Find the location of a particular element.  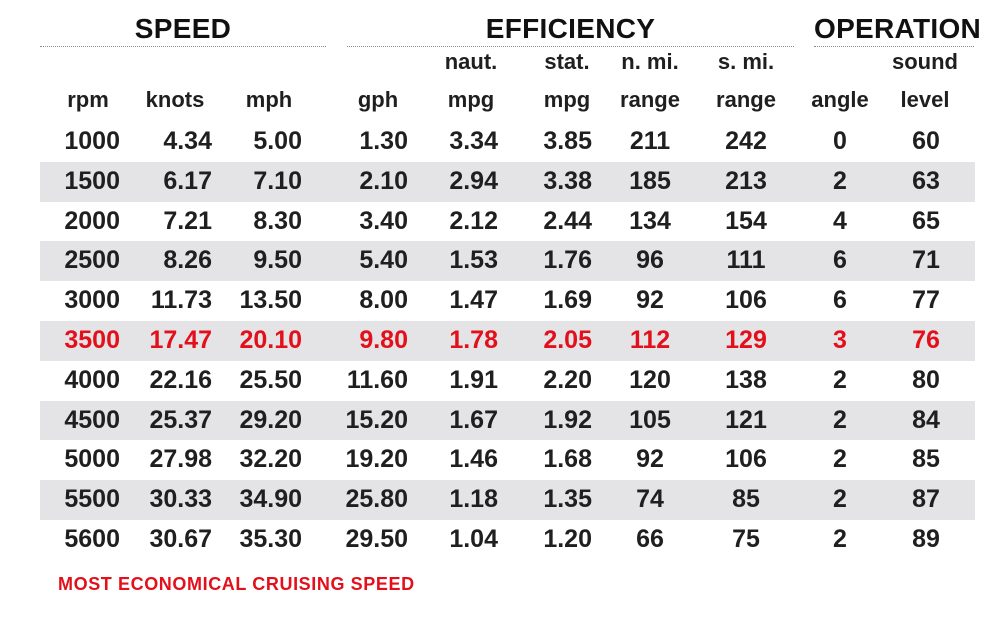

cell-stat-mpg: 2.44 is located at coordinates (567, 220).